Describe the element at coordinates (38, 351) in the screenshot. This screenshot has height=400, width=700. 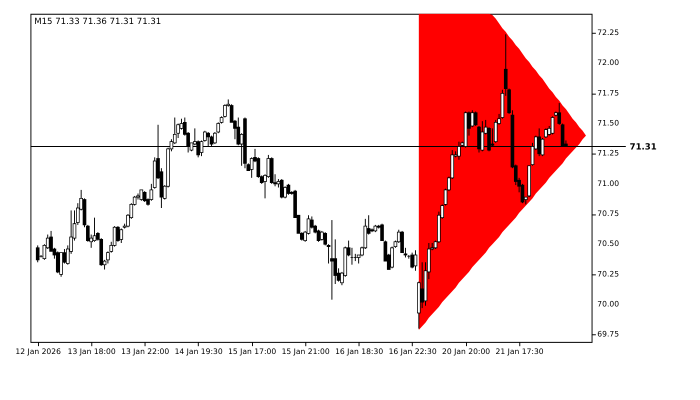
I see `x-tick-label: 12 Jan 2026` at that location.